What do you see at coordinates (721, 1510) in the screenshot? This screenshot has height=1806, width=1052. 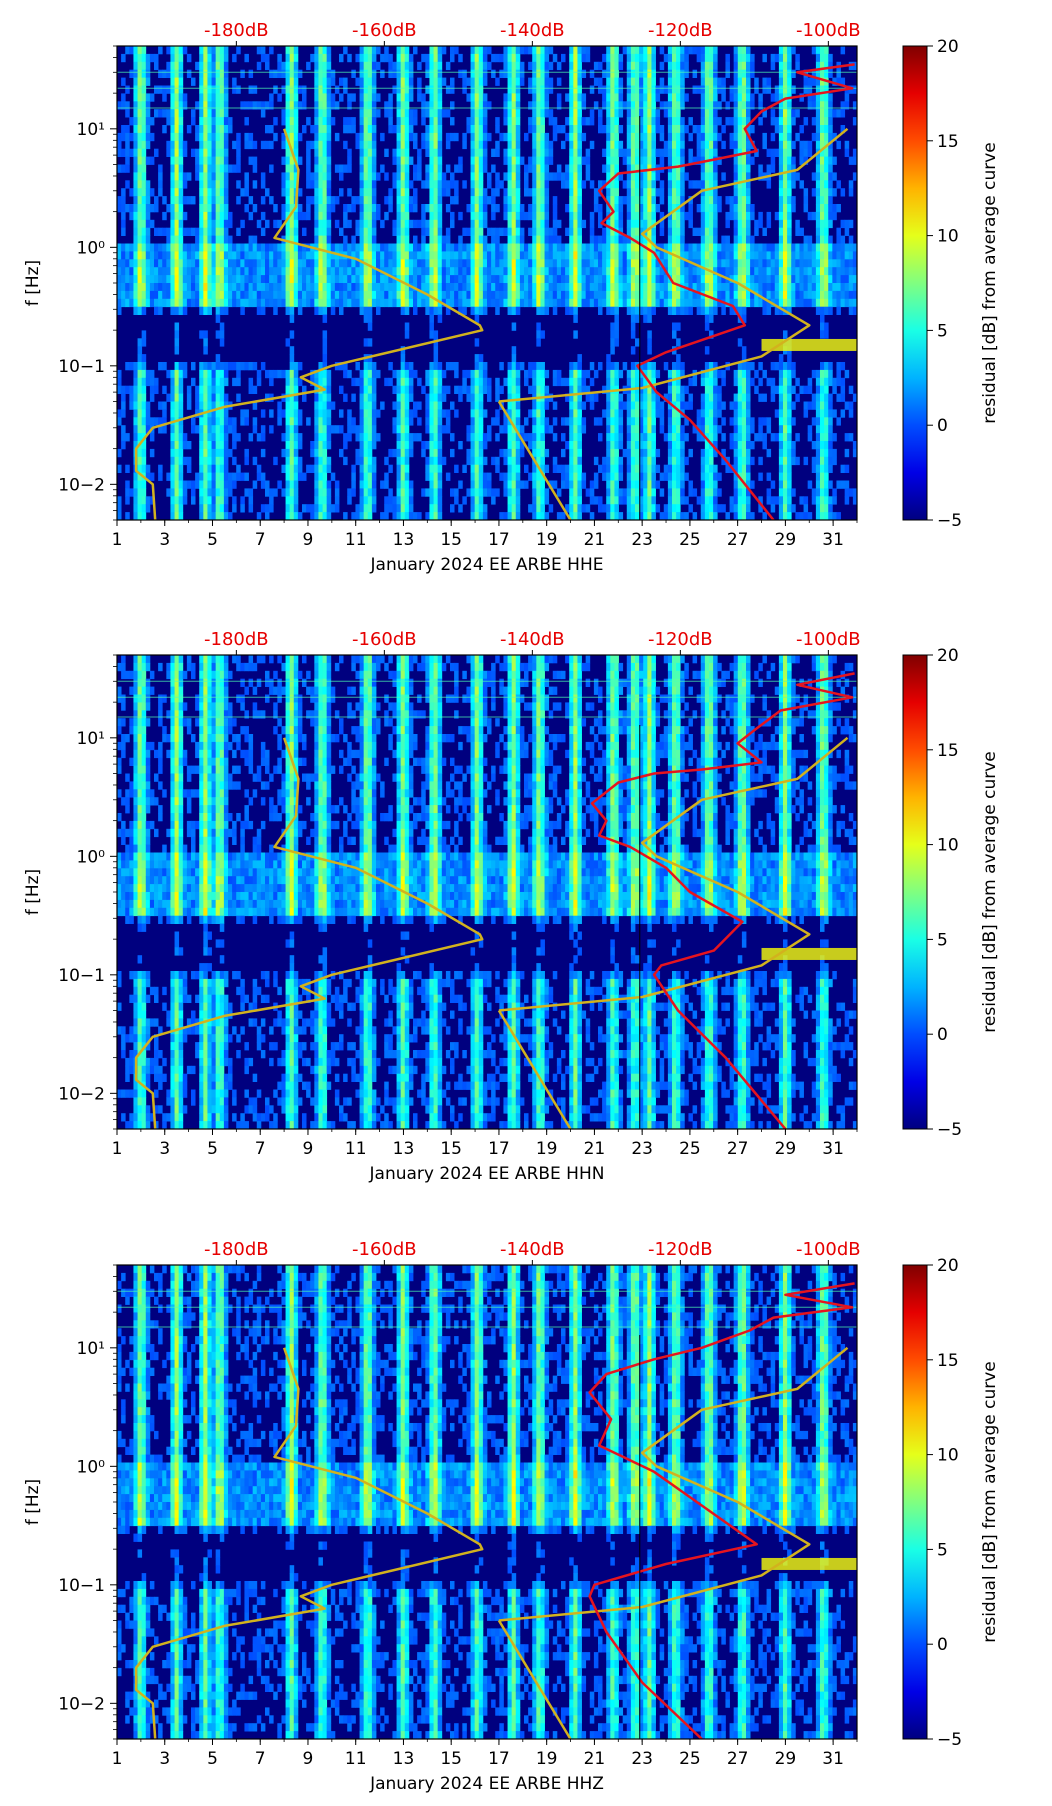 I see `station-psd-curve` at bounding box center [721, 1510].